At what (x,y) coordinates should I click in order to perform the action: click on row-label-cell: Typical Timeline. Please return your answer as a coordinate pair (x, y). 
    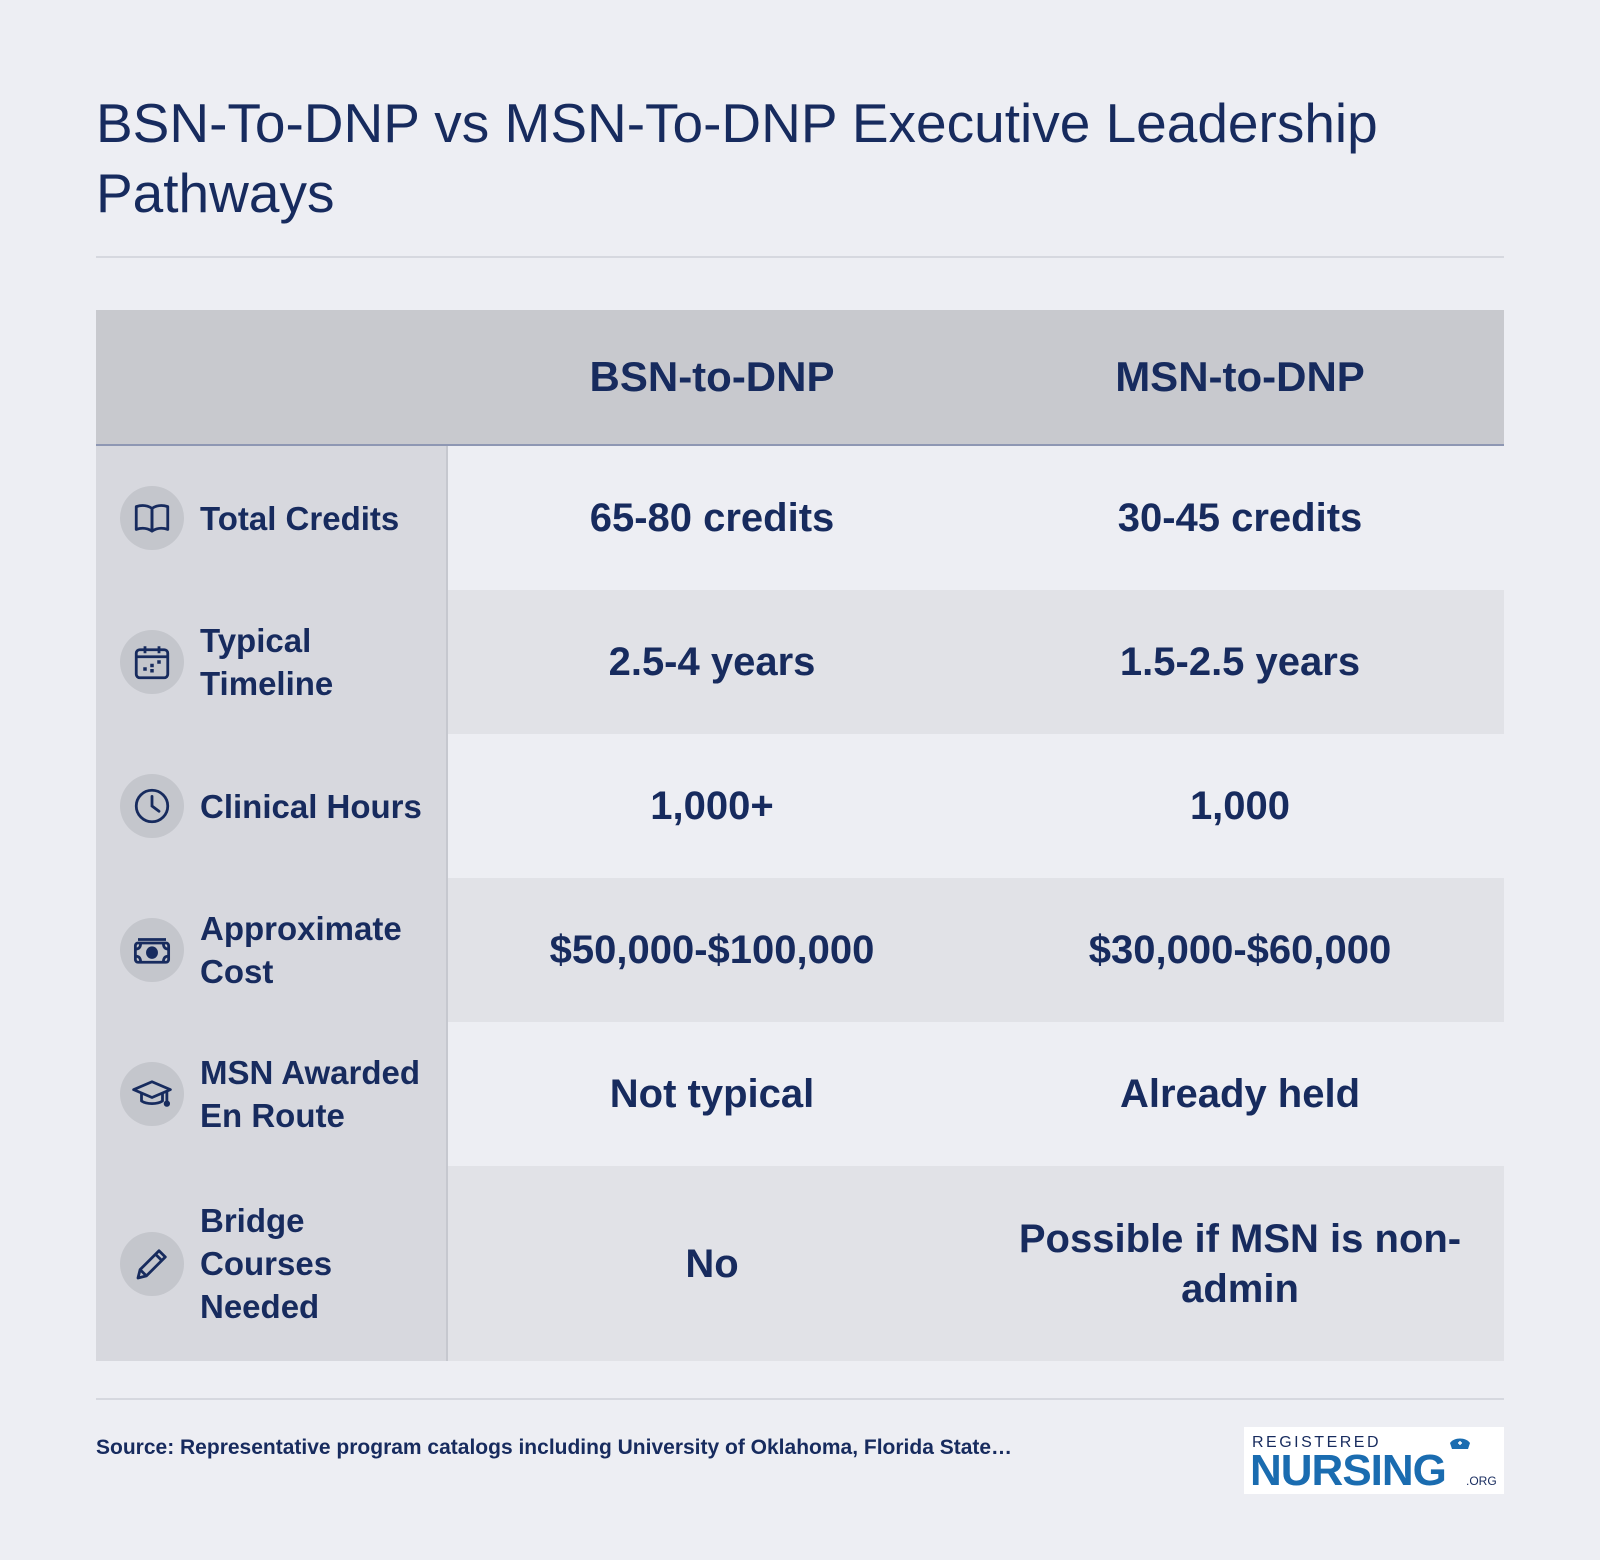
    Looking at the image, I should click on (272, 662).